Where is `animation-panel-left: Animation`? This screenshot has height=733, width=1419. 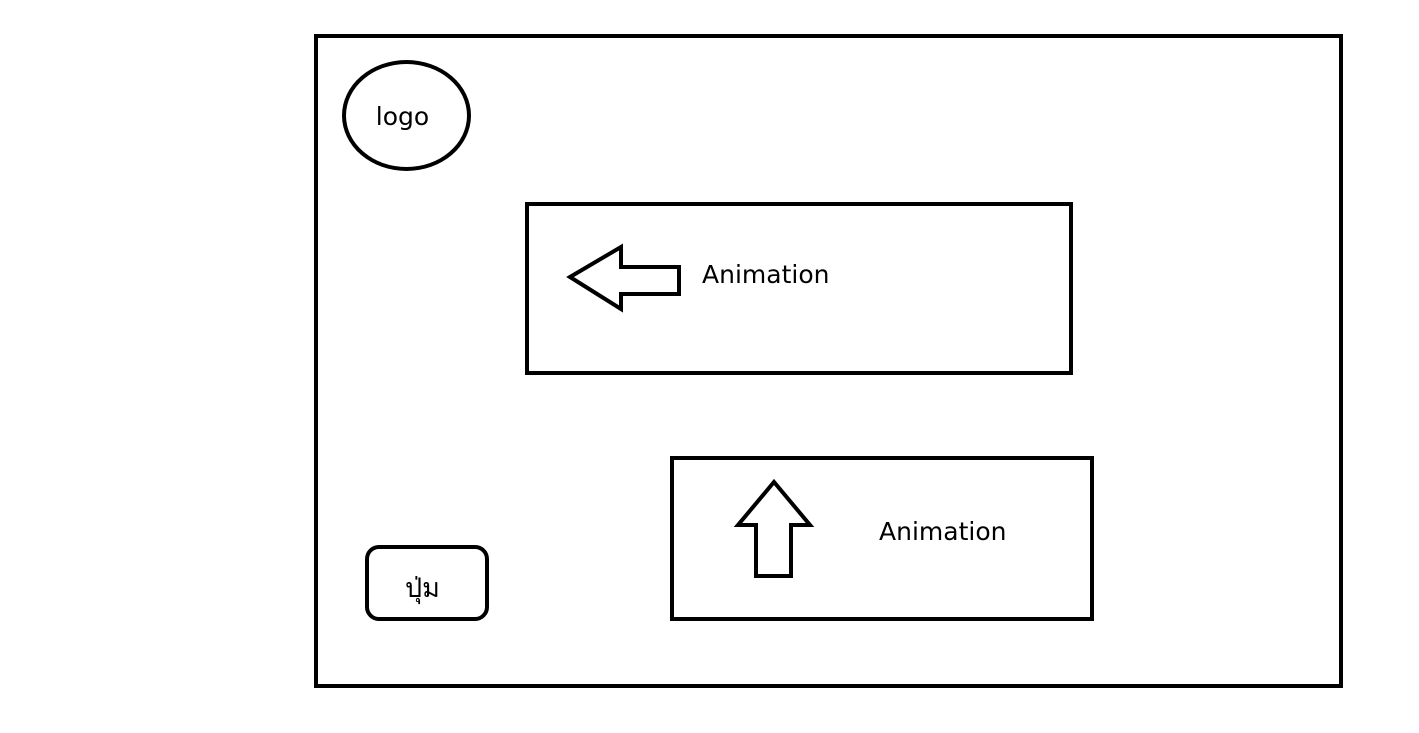 animation-panel-left: Animation is located at coordinates (799, 288).